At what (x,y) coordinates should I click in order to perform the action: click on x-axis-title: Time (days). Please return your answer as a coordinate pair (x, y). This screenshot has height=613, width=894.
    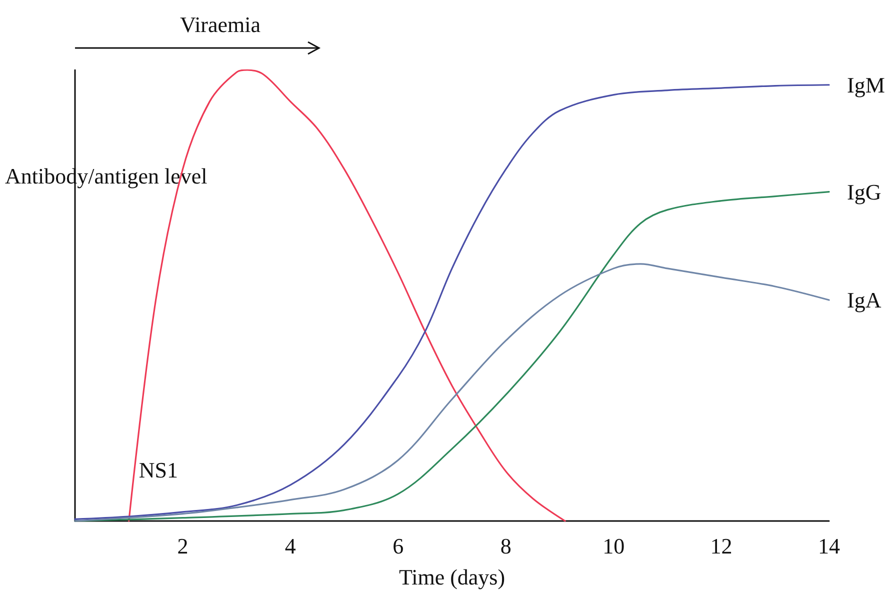
    Looking at the image, I should click on (452, 577).